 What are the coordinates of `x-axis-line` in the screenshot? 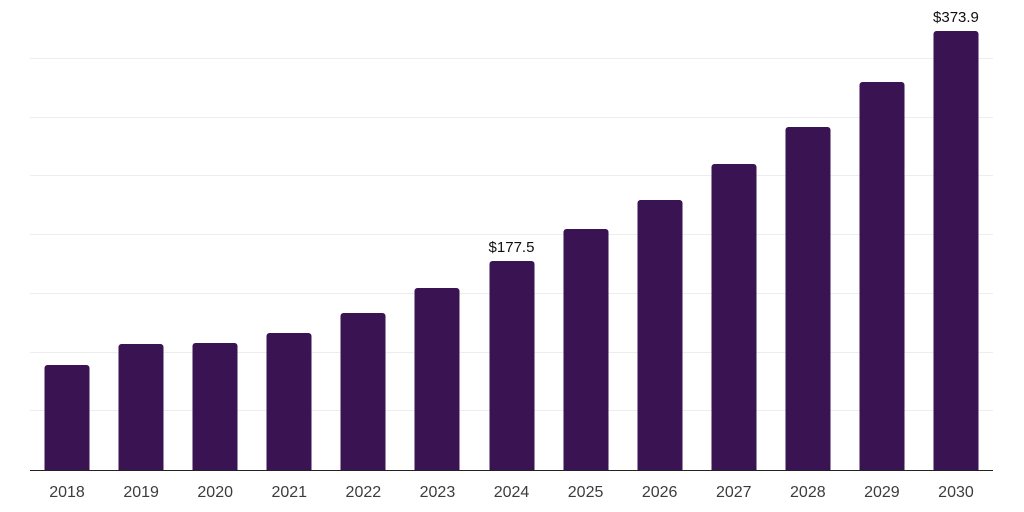 It's located at (511, 470).